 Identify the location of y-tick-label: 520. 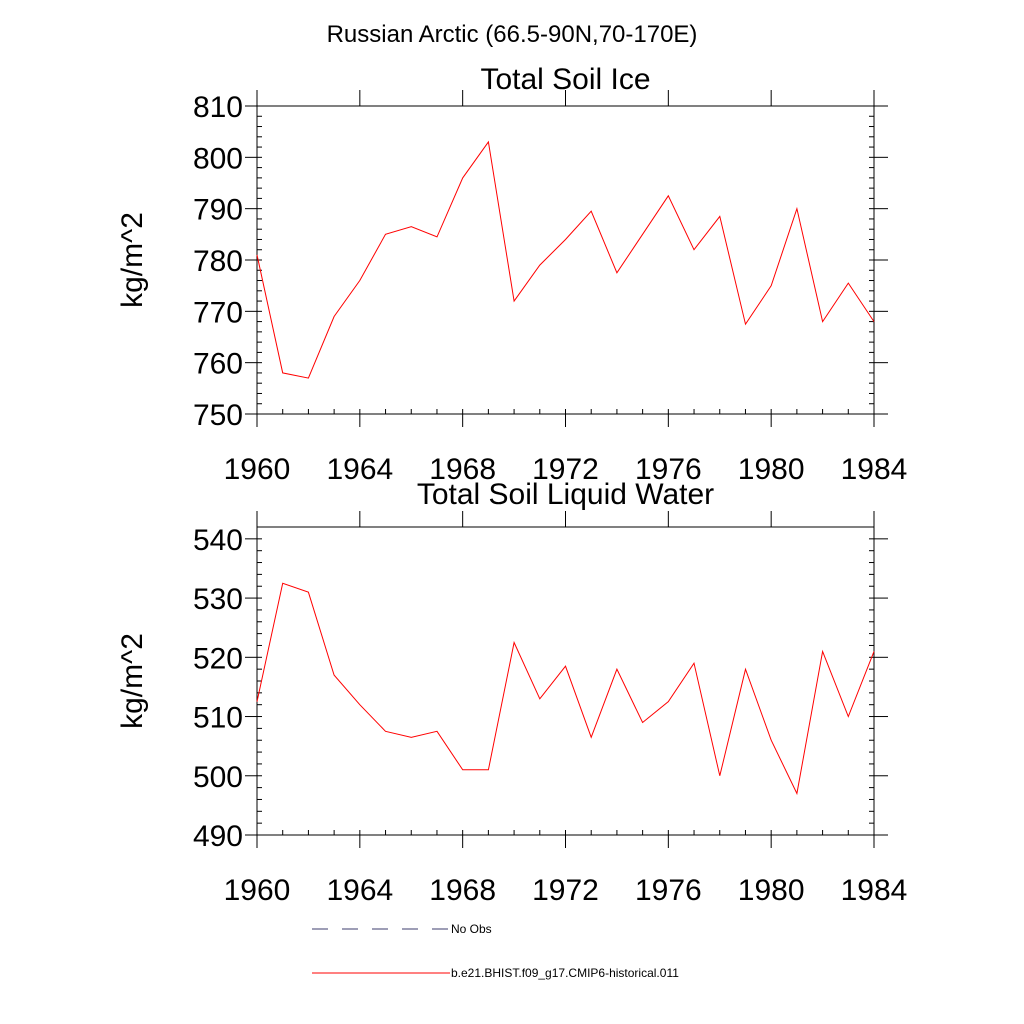
(218, 658).